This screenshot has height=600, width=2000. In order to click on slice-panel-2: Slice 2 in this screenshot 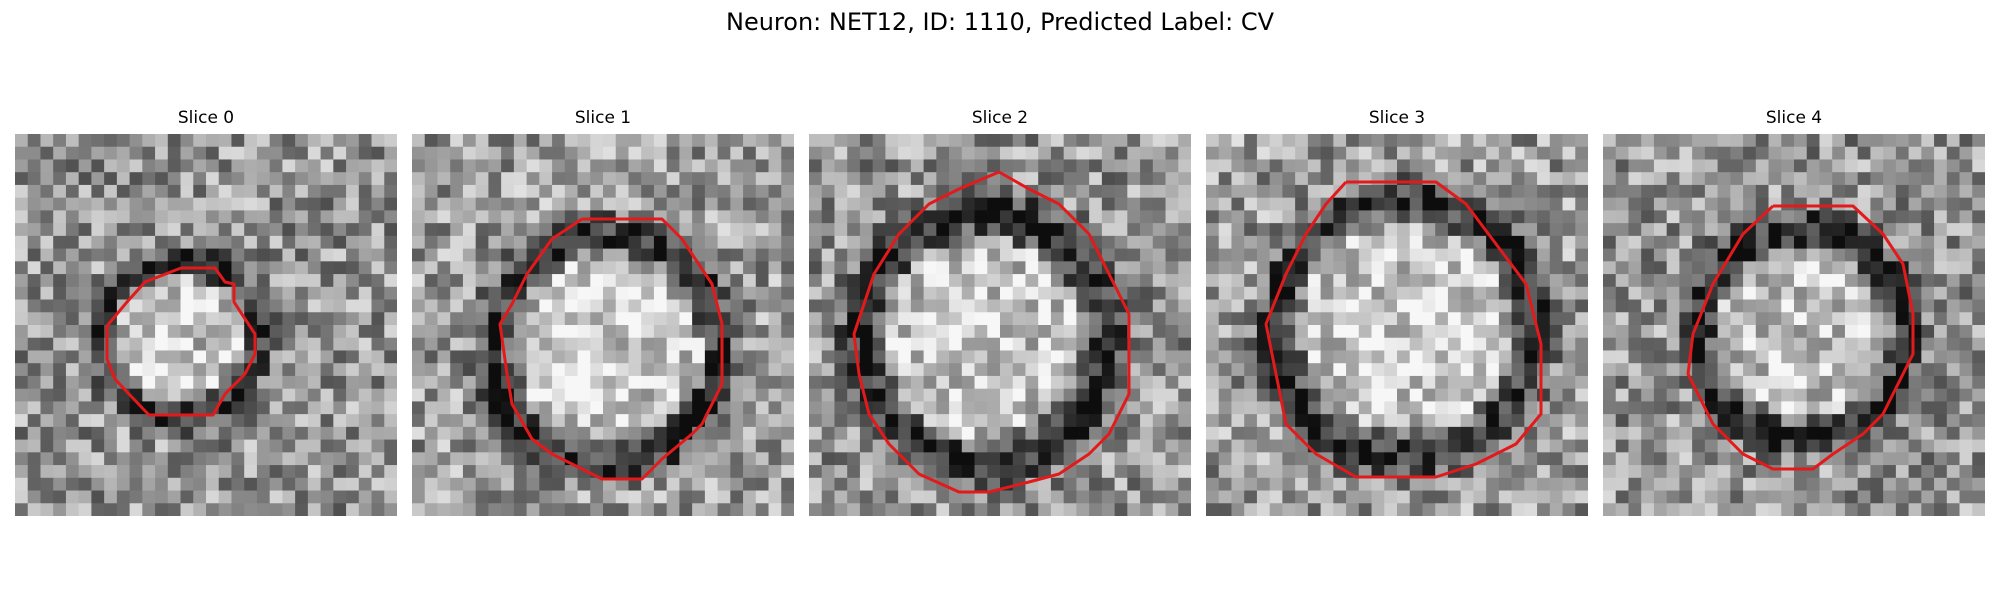, I will do `click(1000, 312)`.